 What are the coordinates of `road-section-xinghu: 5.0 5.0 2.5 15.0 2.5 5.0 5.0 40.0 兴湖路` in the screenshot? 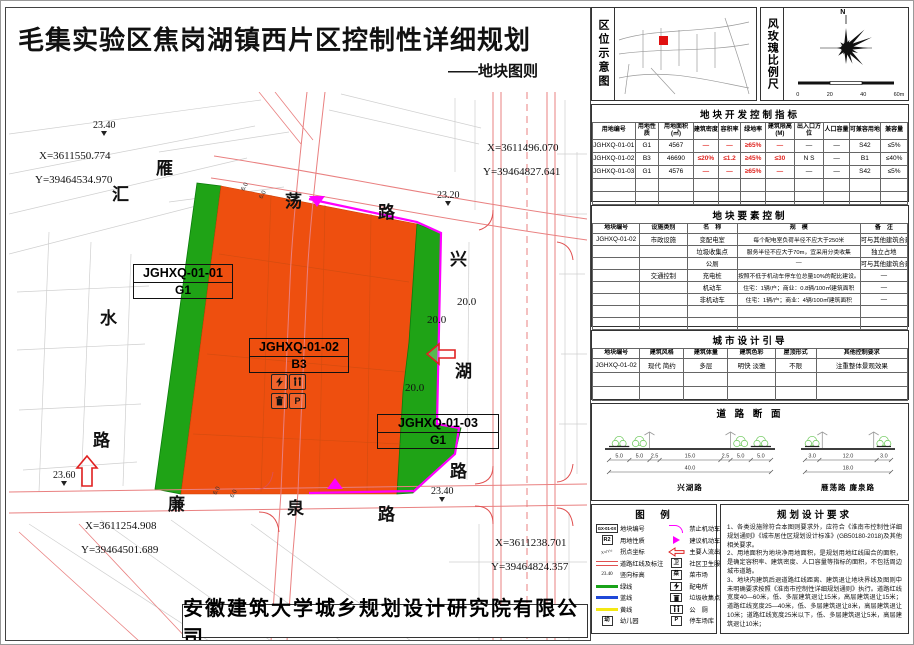 It's located at (690, 459).